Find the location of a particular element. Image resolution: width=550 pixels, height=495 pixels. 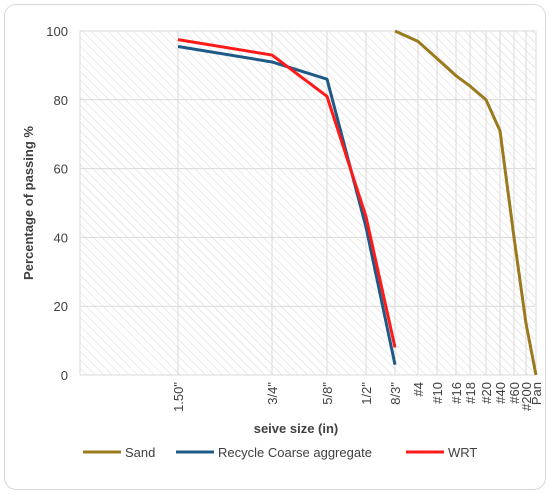

x-tick-label: 8/3" is located at coordinates (395, 393).